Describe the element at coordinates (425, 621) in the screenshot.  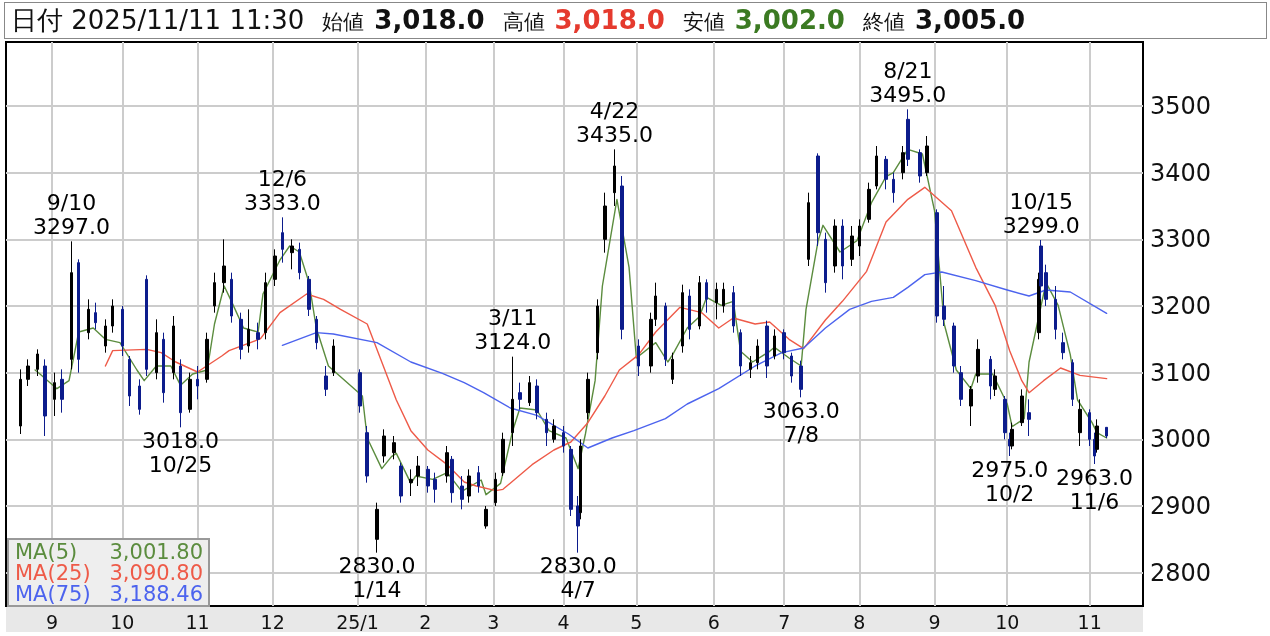
I see `x-tick-label: 2` at that location.